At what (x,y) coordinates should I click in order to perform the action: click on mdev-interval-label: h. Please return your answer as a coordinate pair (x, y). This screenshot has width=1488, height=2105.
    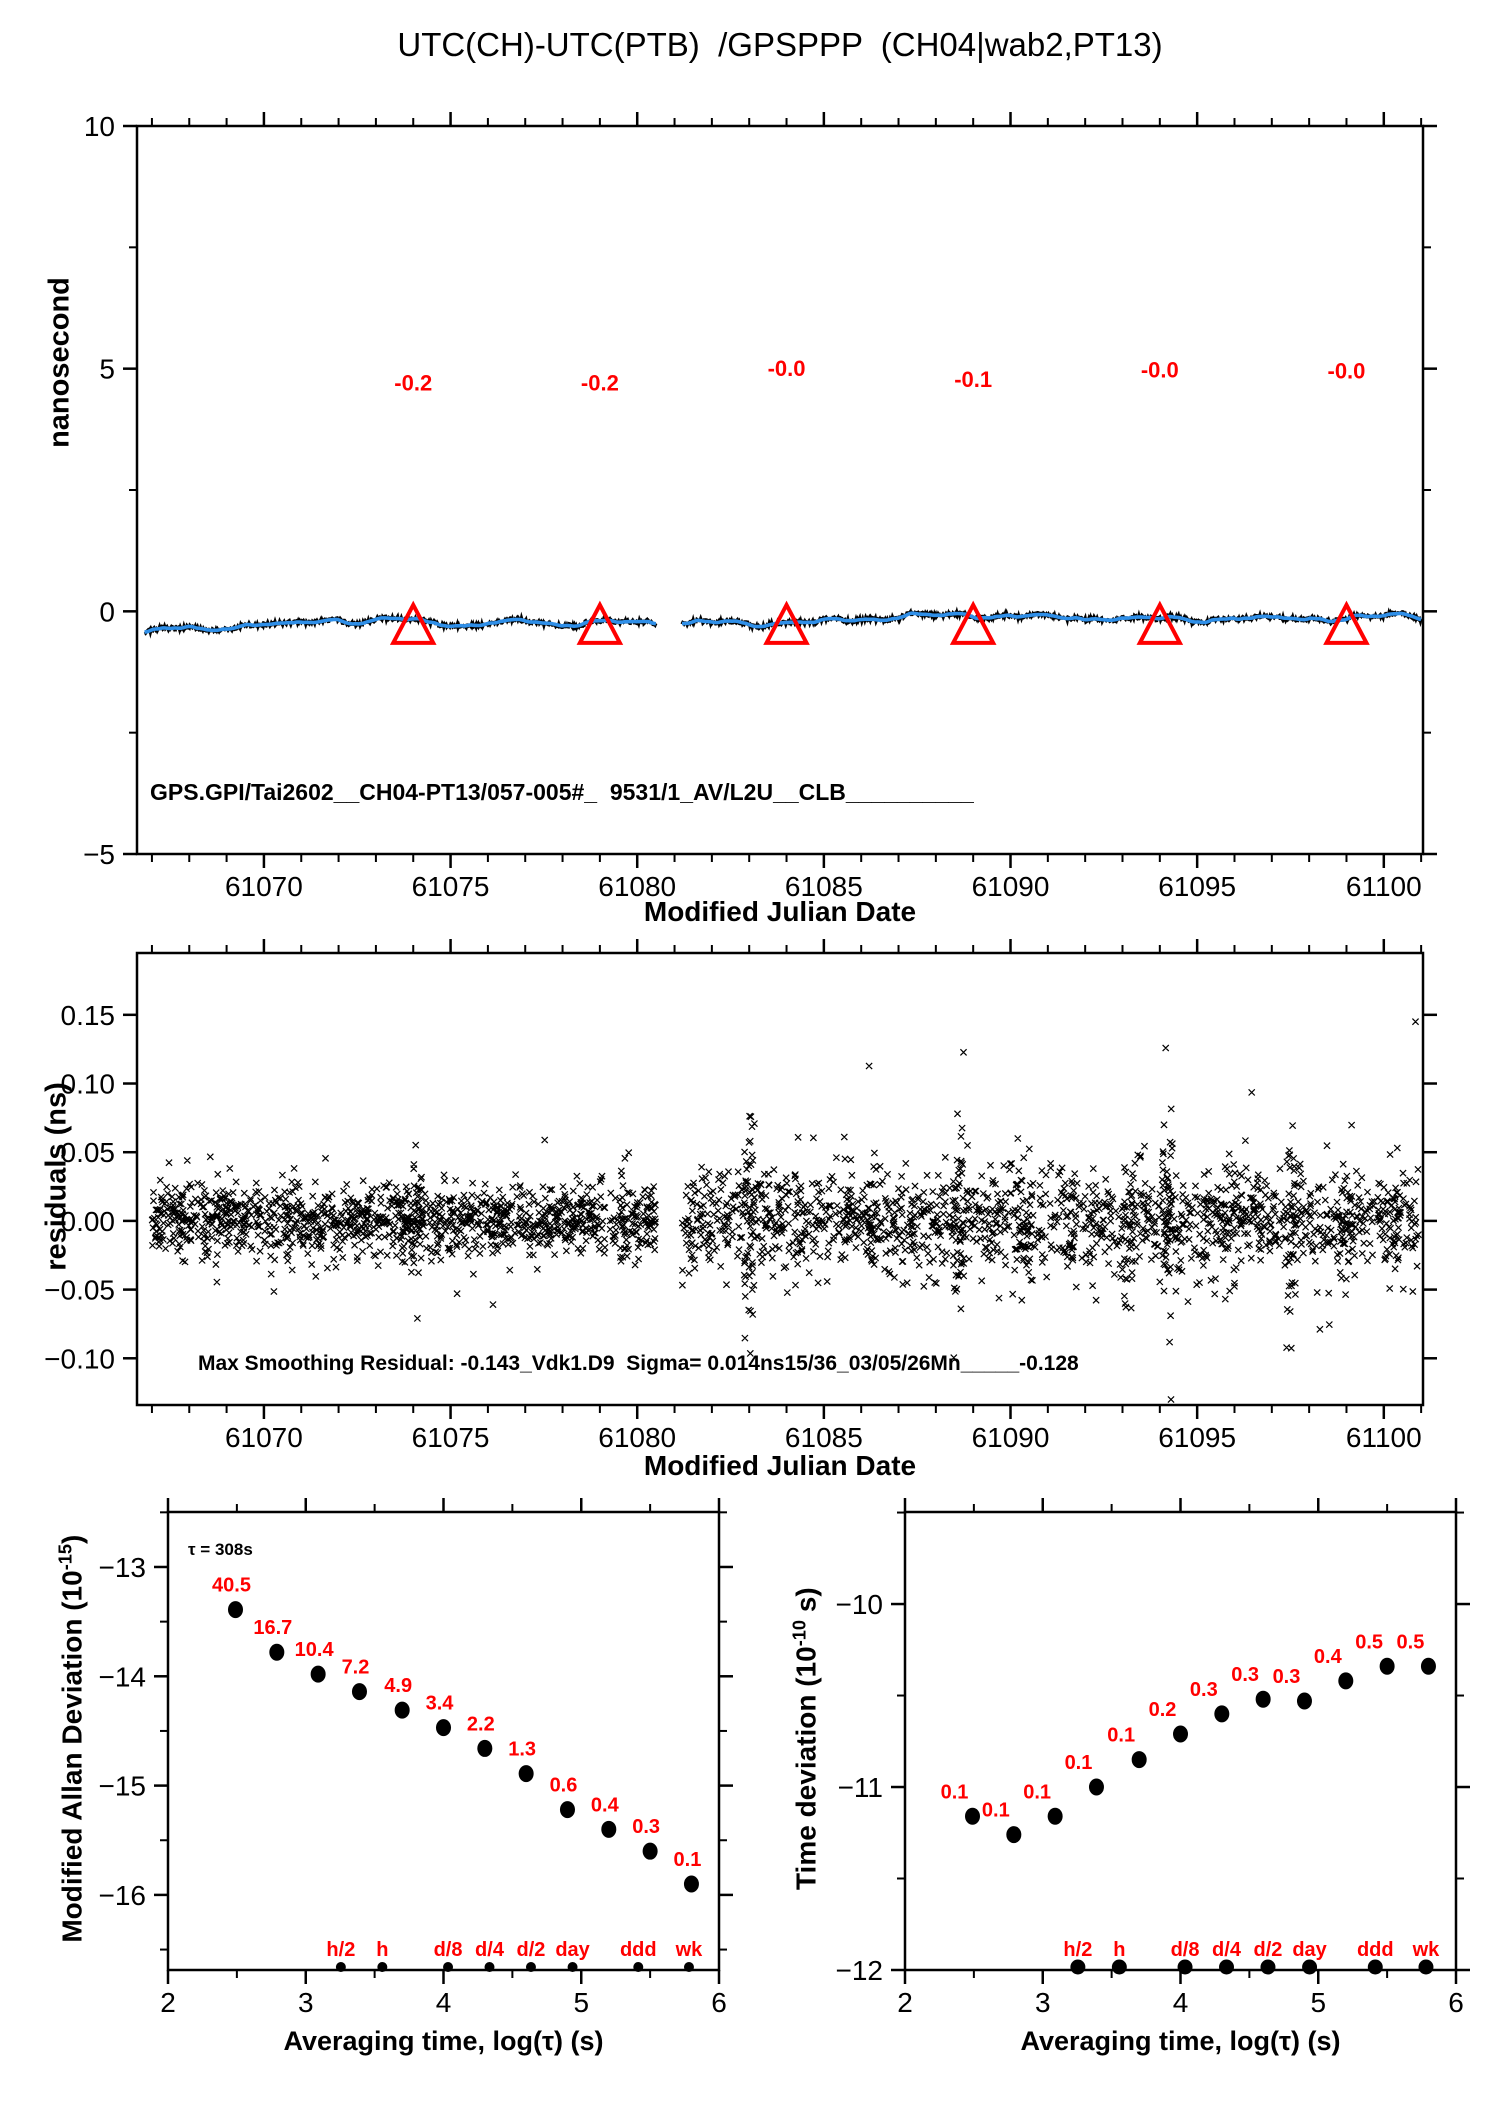
    Looking at the image, I should click on (382, 1950).